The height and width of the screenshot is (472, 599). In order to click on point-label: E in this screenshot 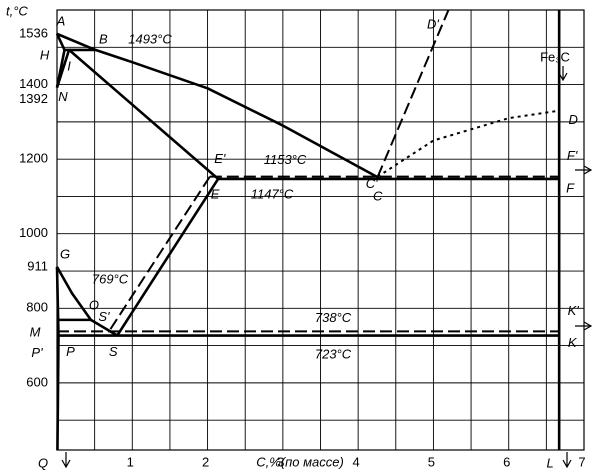, I will do `click(215, 193)`.